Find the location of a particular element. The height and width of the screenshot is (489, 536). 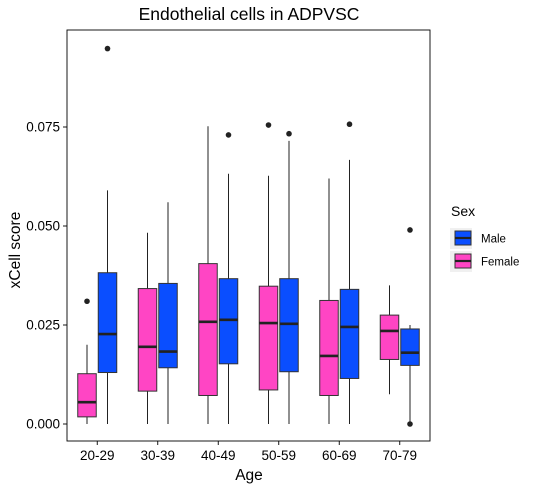

legend-entry-female: Female is located at coordinates (484, 261).